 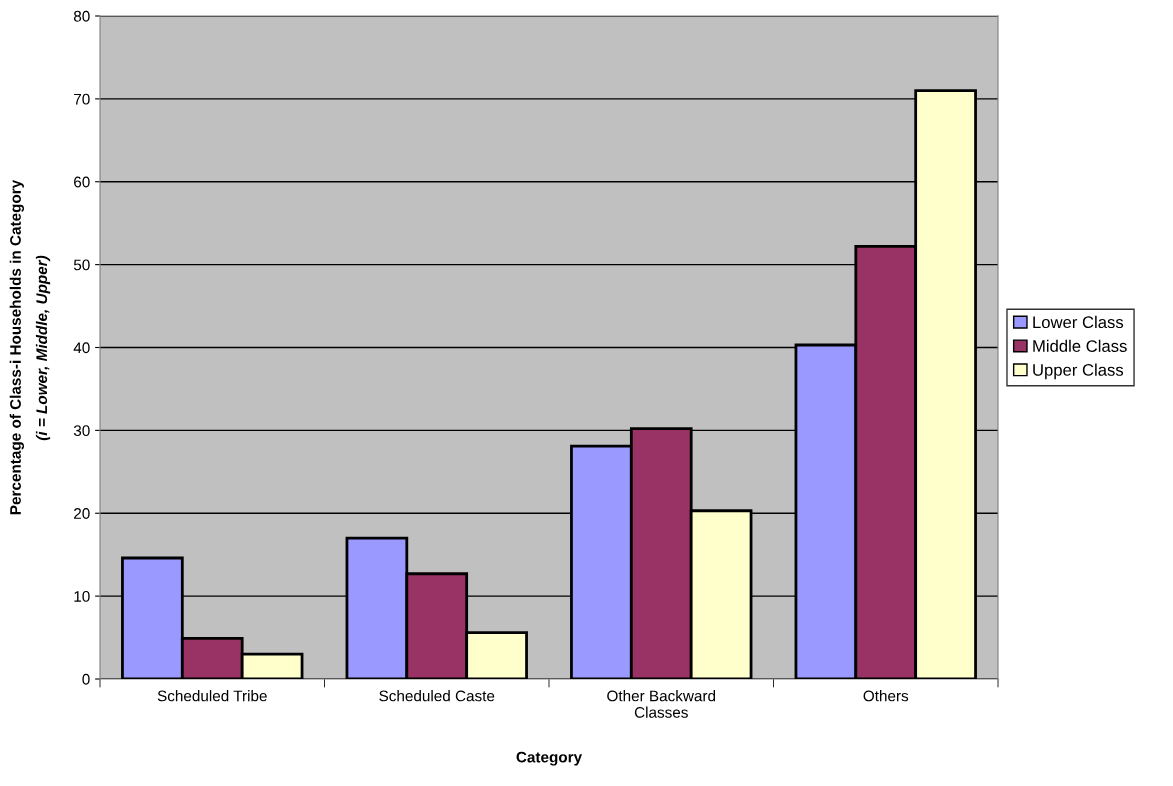 What do you see at coordinates (81, 265) in the screenshot?
I see `y-tick-label: 50` at bounding box center [81, 265].